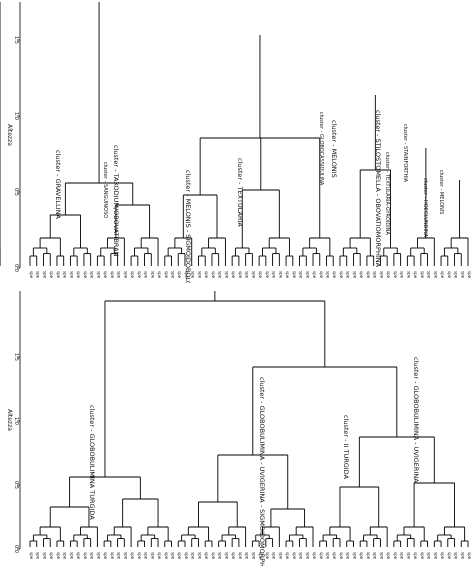 The image size is (474, 566). I want to click on cluster-label: cluster - TEXTULARIA, so click(240, 192).